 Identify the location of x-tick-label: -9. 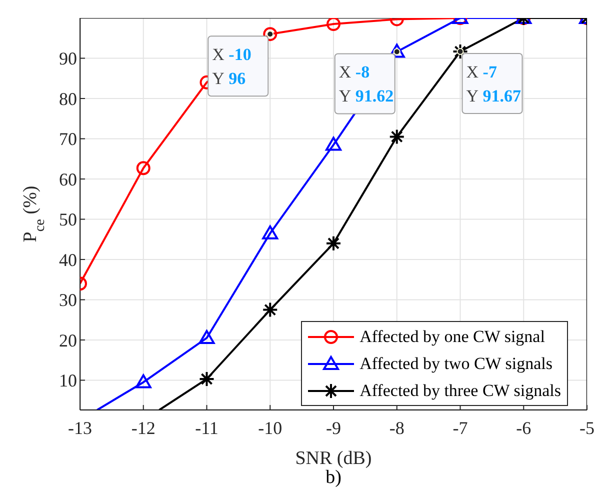
(333, 428).